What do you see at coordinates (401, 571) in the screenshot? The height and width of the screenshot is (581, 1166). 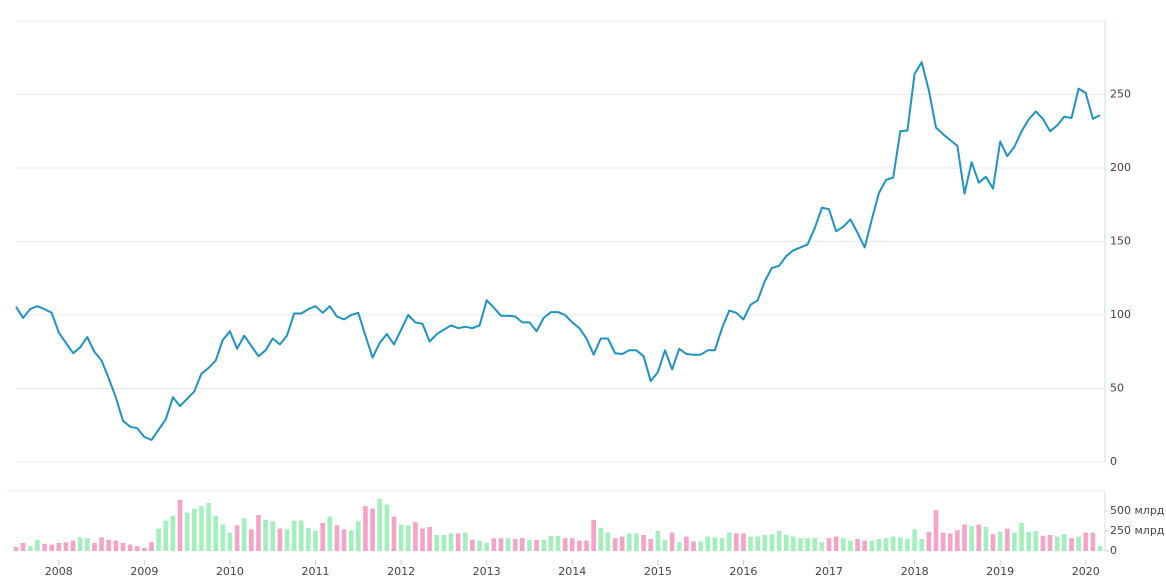 I see `x-tick-label: 2012` at bounding box center [401, 571].